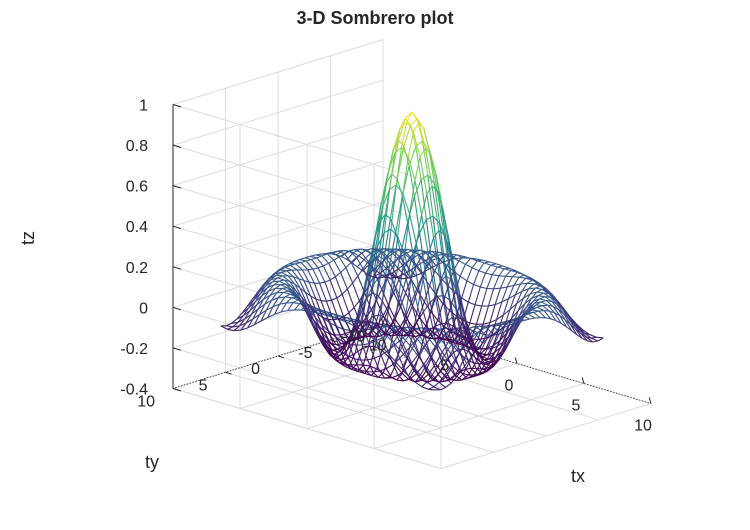 The width and height of the screenshot is (750, 530). What do you see at coordinates (353, 337) in the screenshot?
I see `y-tick-label: -10` at bounding box center [353, 337].